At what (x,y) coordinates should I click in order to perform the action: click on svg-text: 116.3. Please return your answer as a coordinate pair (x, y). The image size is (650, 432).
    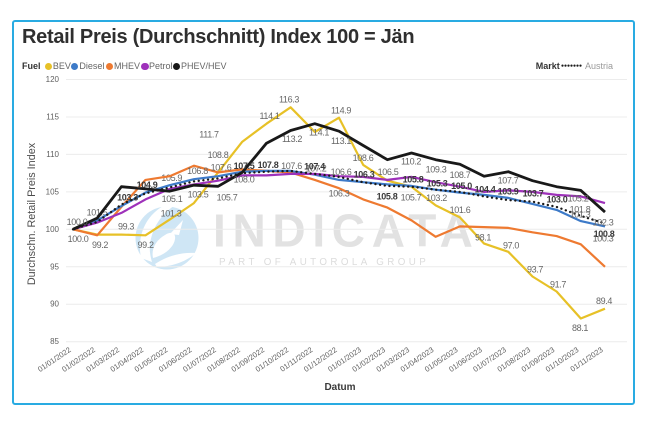
    Looking at the image, I should click on (289, 100).